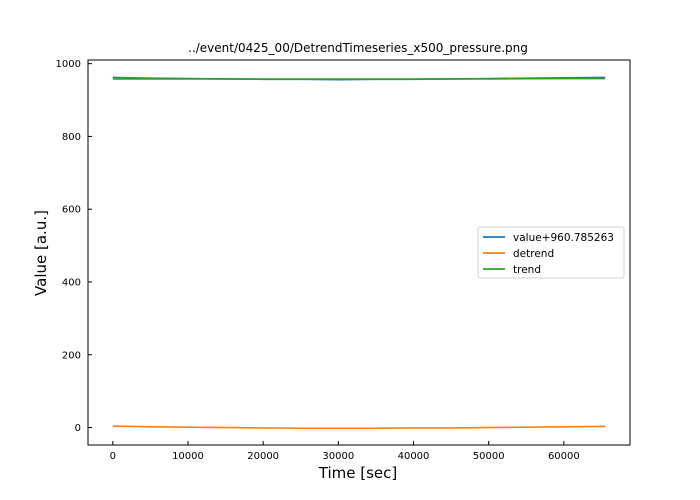 The image size is (700, 500). I want to click on legend-box, so click(551, 252).